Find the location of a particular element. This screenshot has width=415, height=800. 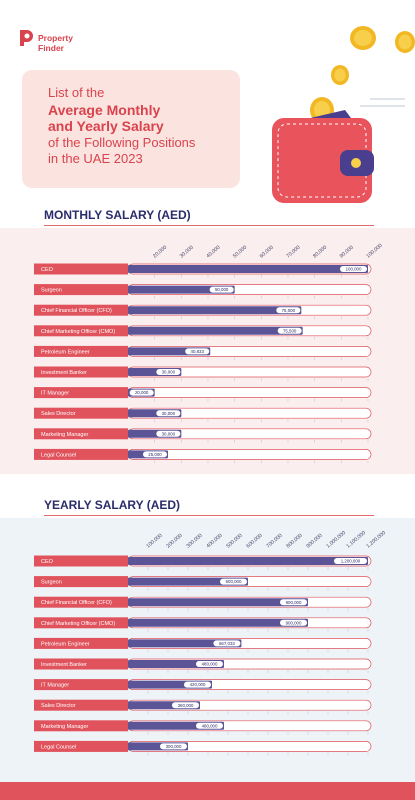

yearly-tick-label: 1,100,000 is located at coordinates (356, 540).